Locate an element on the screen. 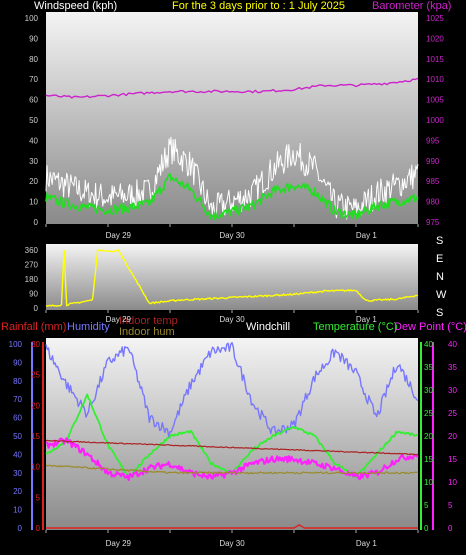  rainfall-tick: 5 is located at coordinates (38, 497).